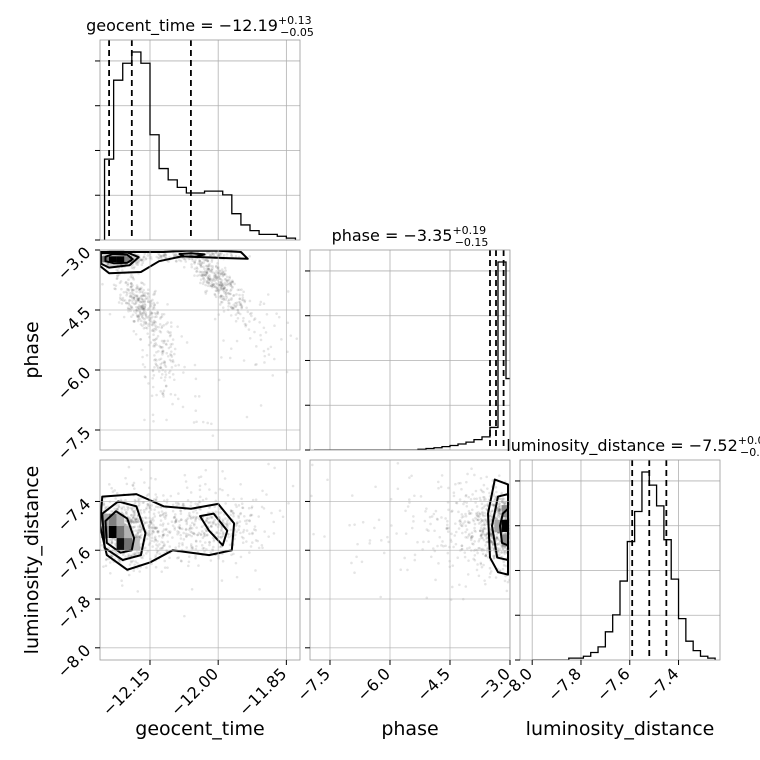  What do you see at coordinates (73, 263) in the screenshot?
I see `y-tick-label: −3.0` at bounding box center [73, 263].